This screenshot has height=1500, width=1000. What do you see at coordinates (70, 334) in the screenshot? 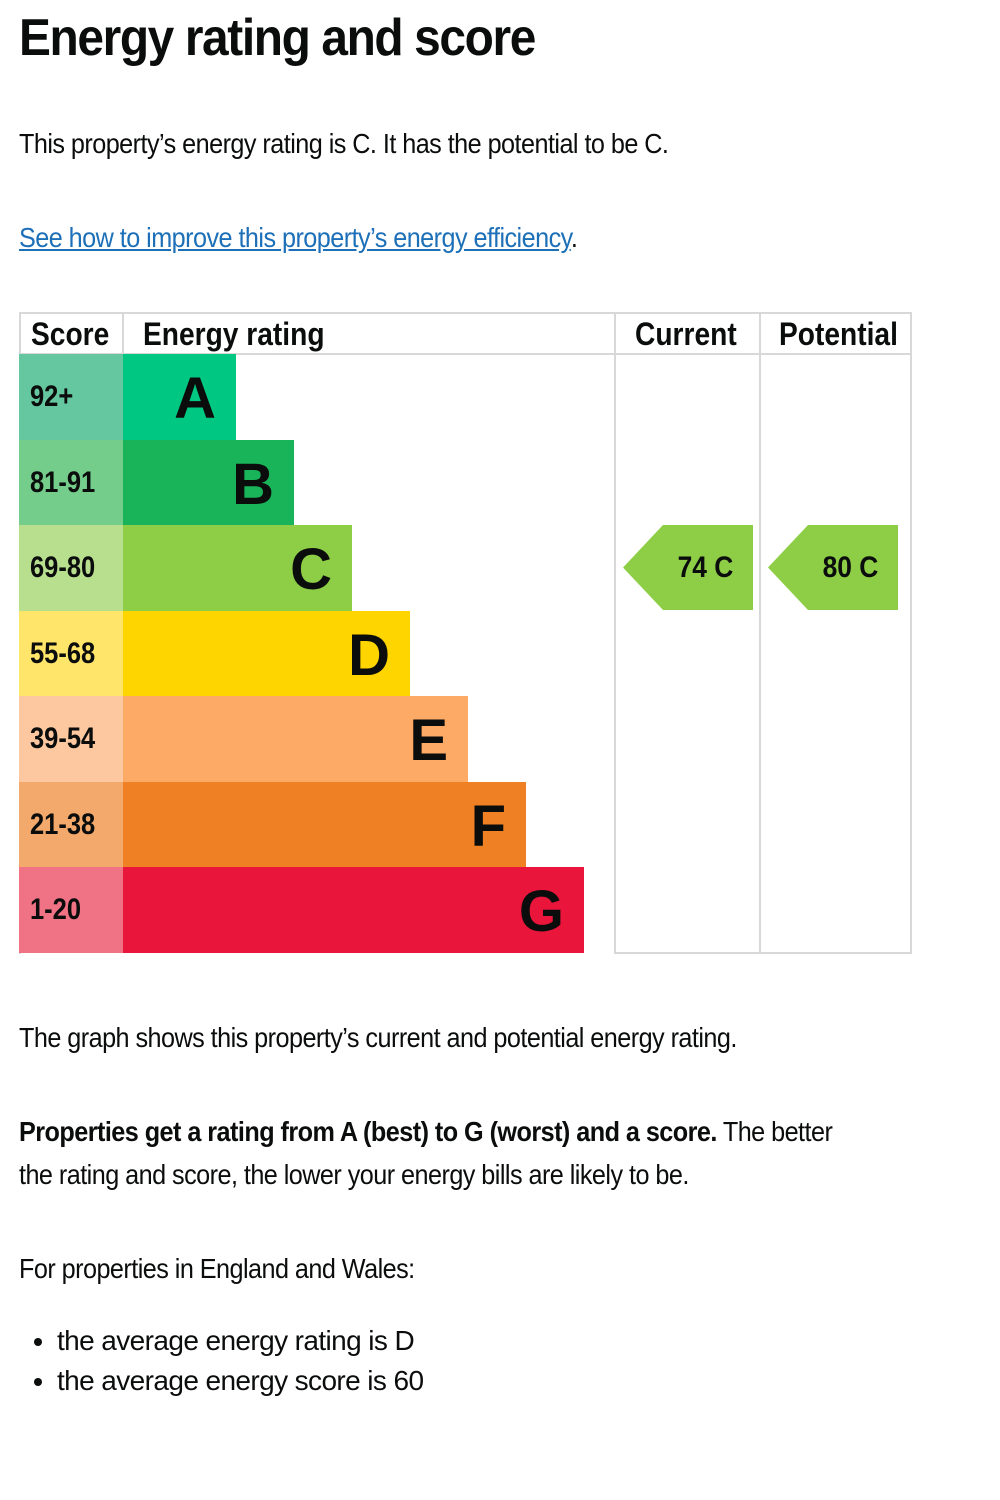
I see `header-score: Score` at bounding box center [70, 334].